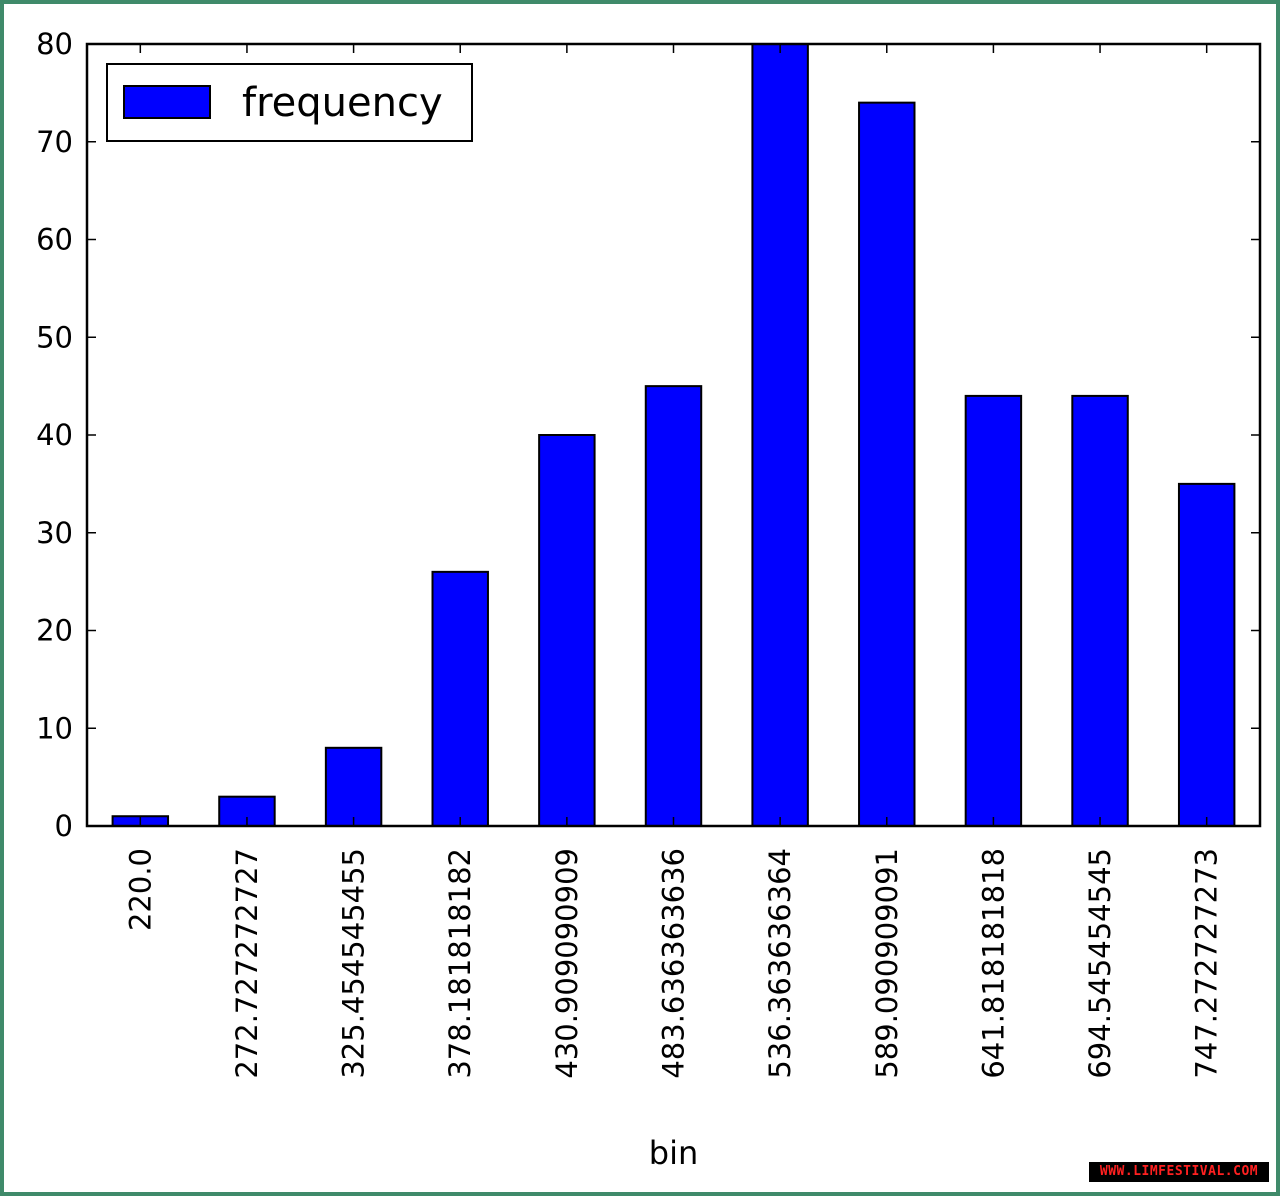  Describe the element at coordinates (673, 1153) in the screenshot. I see `x-axis-title: bin` at that location.